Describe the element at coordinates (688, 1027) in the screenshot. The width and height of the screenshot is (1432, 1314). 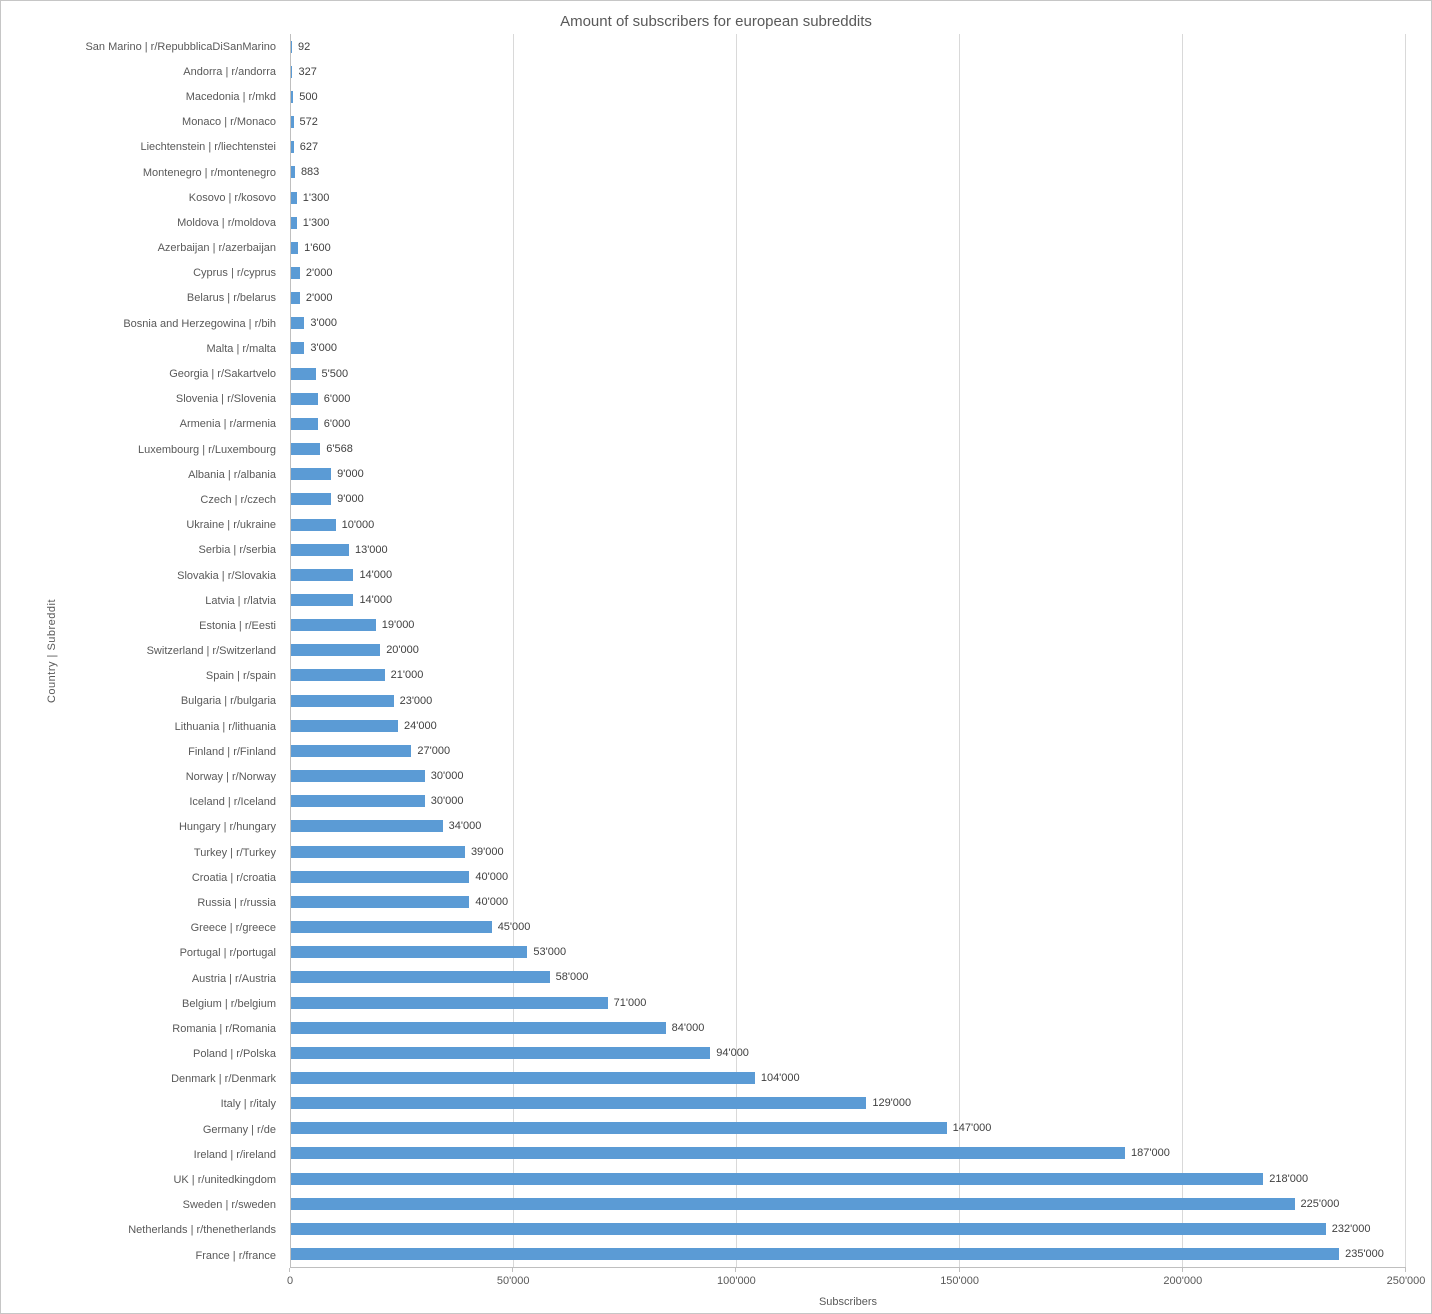
I see `bar-value-label: 84'000` at that location.